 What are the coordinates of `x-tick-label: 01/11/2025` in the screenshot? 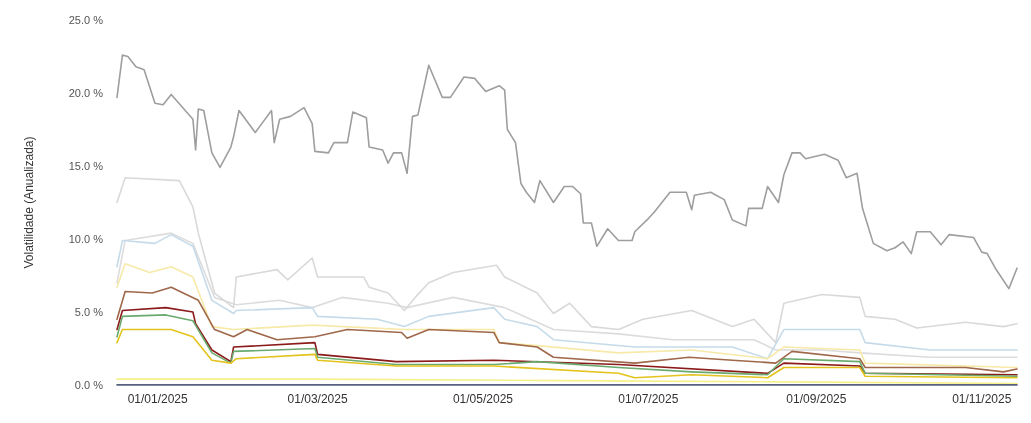 It's located at (982, 399).